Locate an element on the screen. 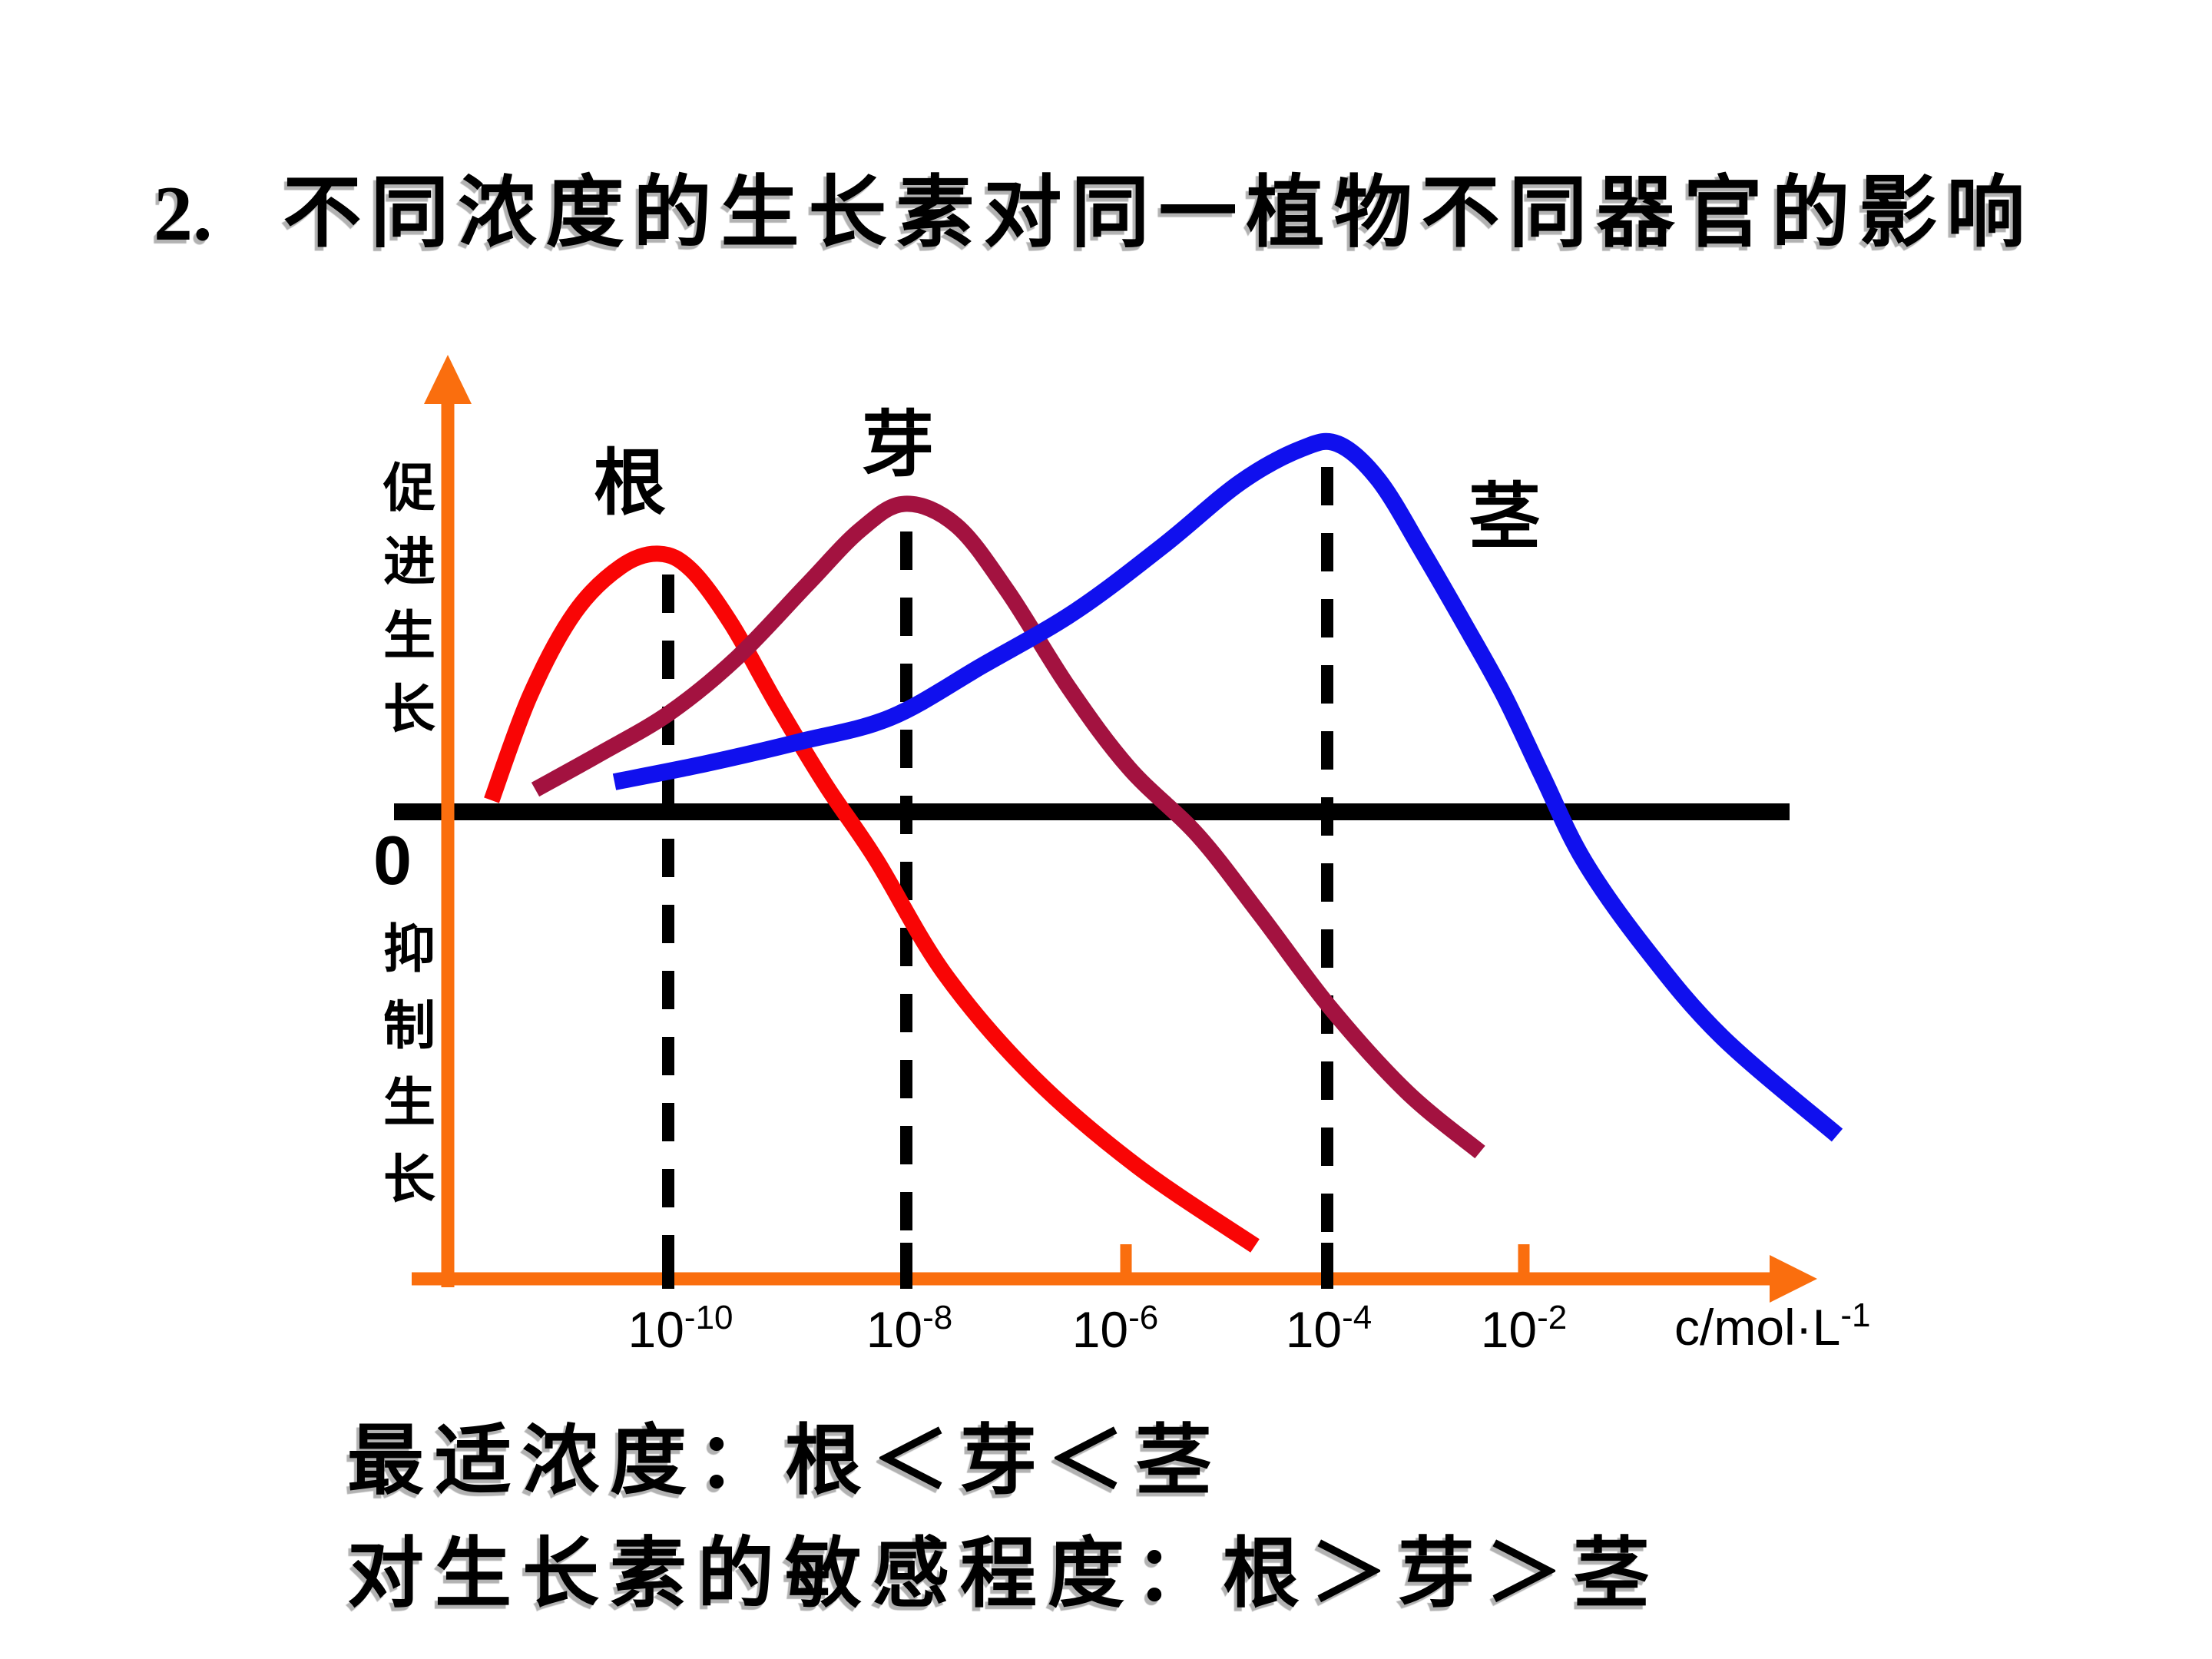 The width and height of the screenshot is (2212, 1659). conclusion-sensitivity: 对生长素的敏感程度：根＞芽＞茎 is located at coordinates (1004, 1575).